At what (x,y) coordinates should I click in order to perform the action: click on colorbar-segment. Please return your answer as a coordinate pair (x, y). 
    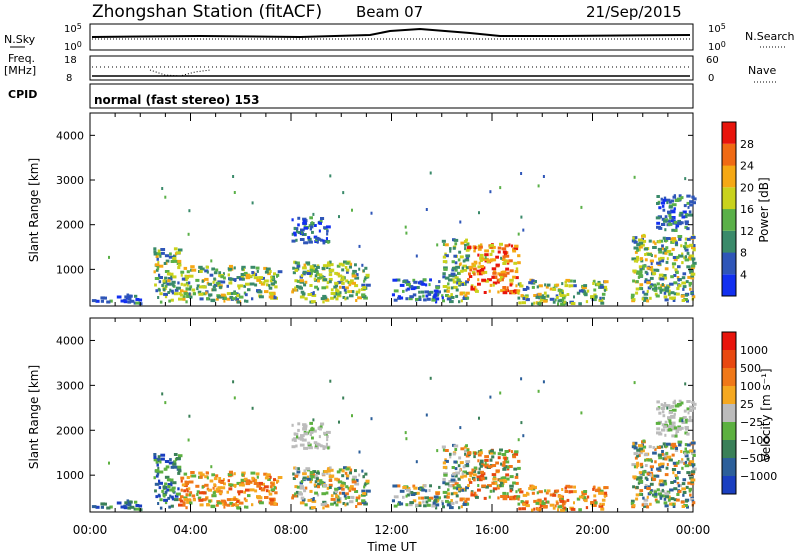
    Looking at the image, I should click on (729, 133).